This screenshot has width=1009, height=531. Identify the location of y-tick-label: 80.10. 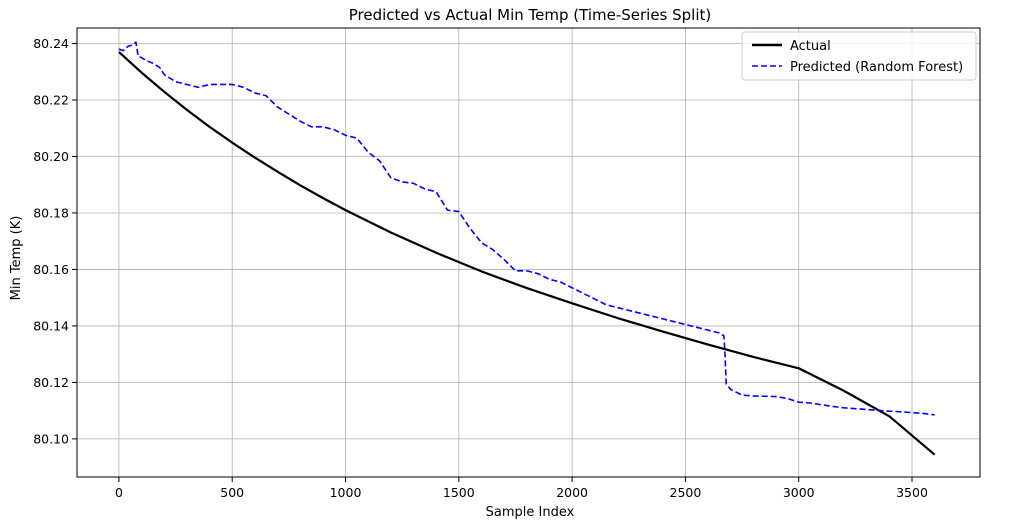
(51, 438).